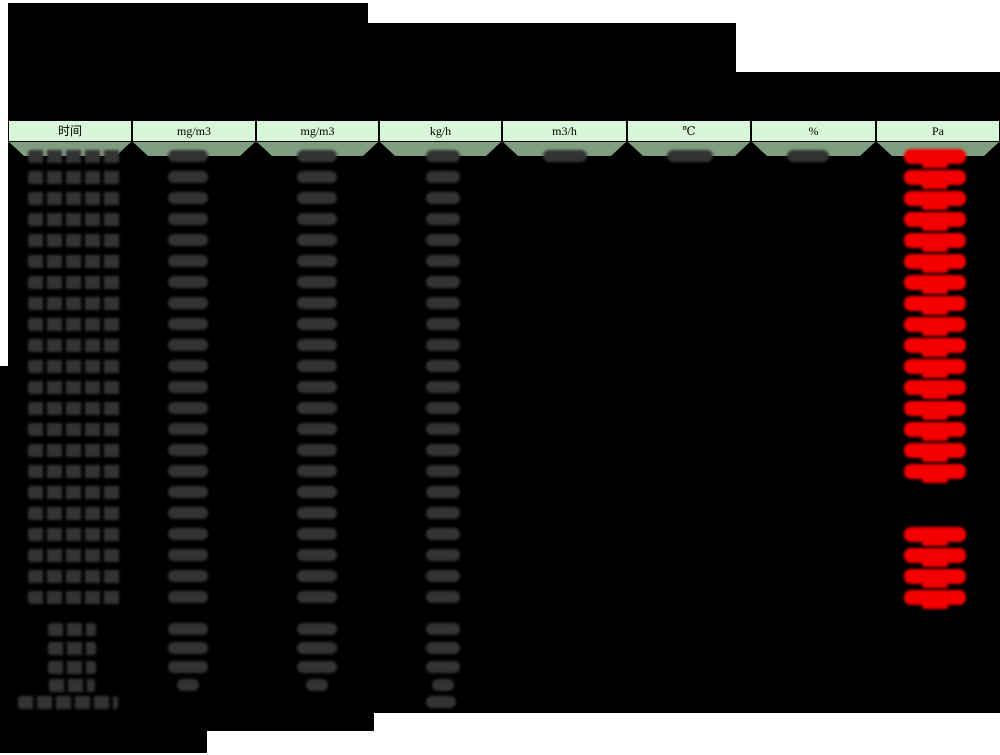  What do you see at coordinates (564, 131) in the screenshot?
I see `header-cell-5: m3/h` at bounding box center [564, 131].